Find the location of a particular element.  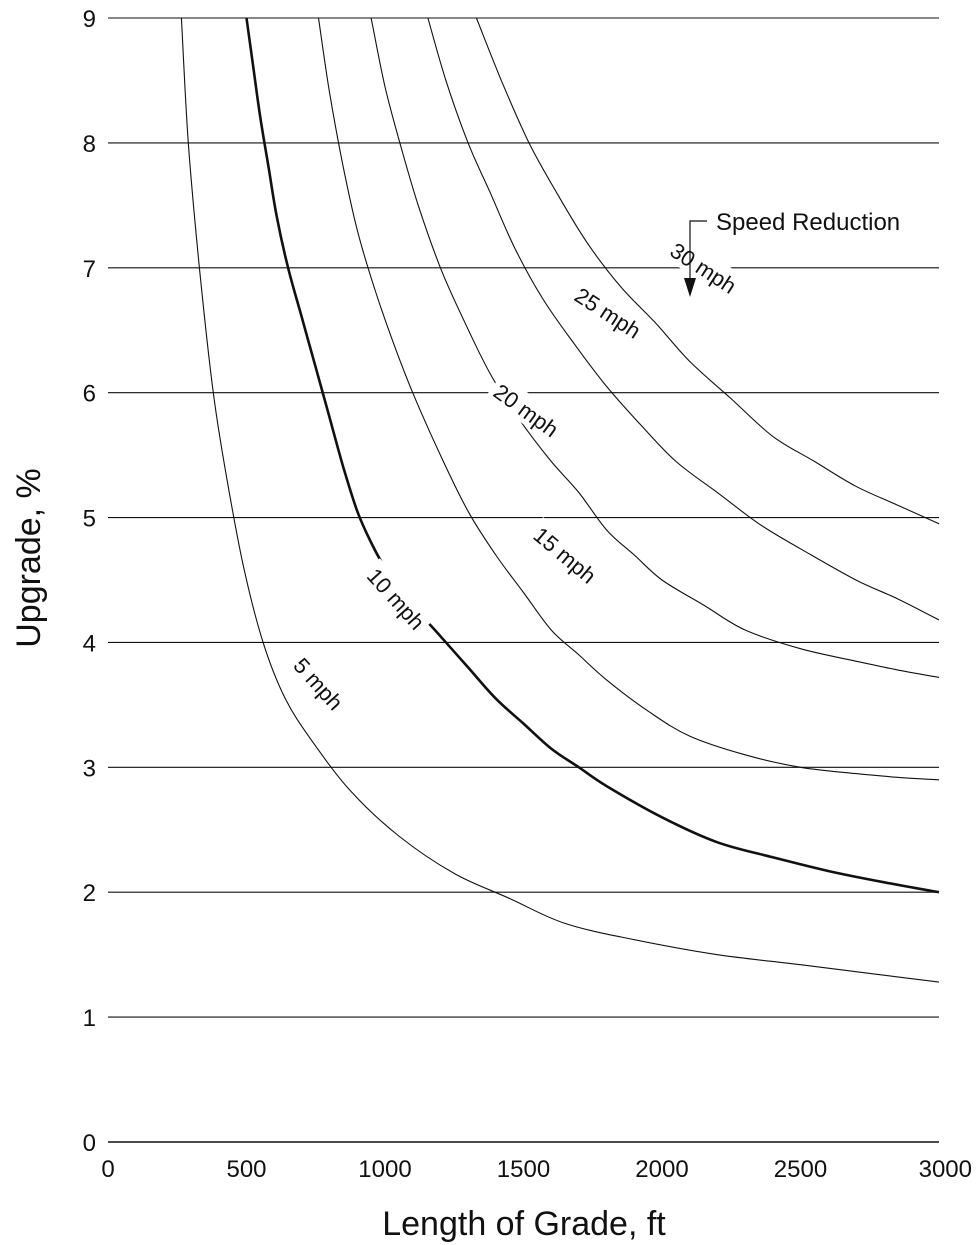

curve-label-20-mph: 20 mph is located at coordinates (527, 409).